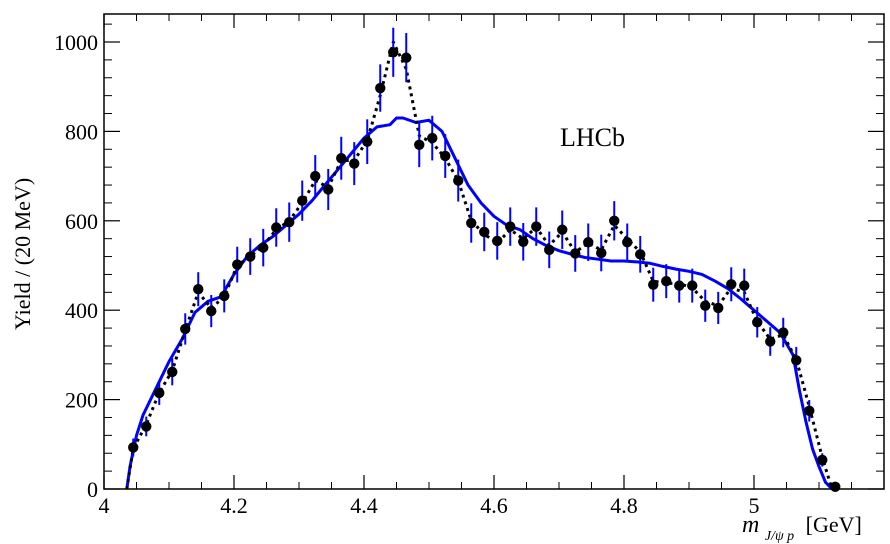  I want to click on y-tick-label: 400, so click(81, 310).